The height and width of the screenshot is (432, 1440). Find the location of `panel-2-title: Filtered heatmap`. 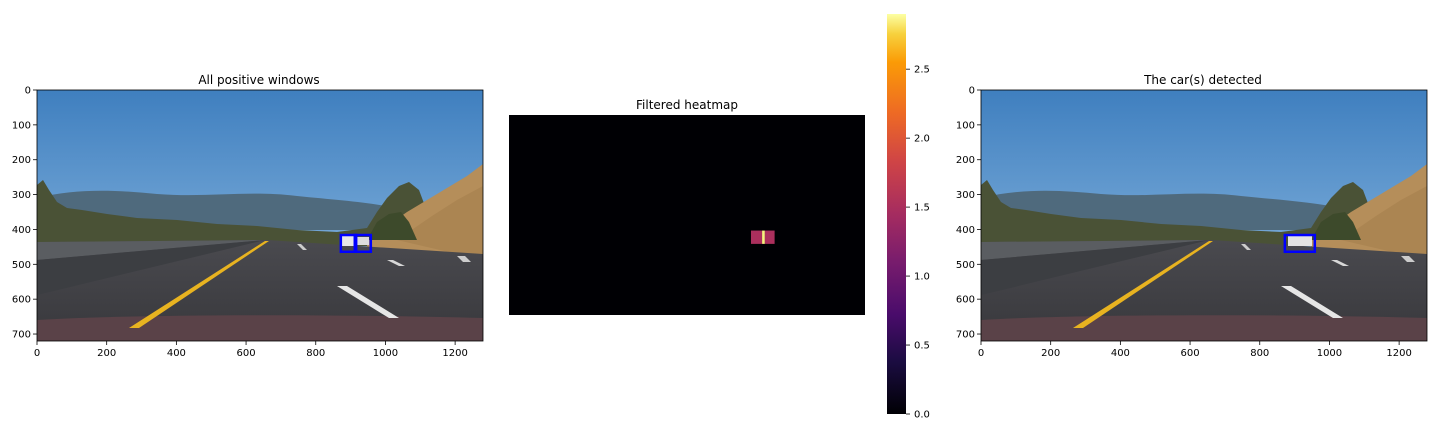

panel-2-title: Filtered heatmap is located at coordinates (687, 105).